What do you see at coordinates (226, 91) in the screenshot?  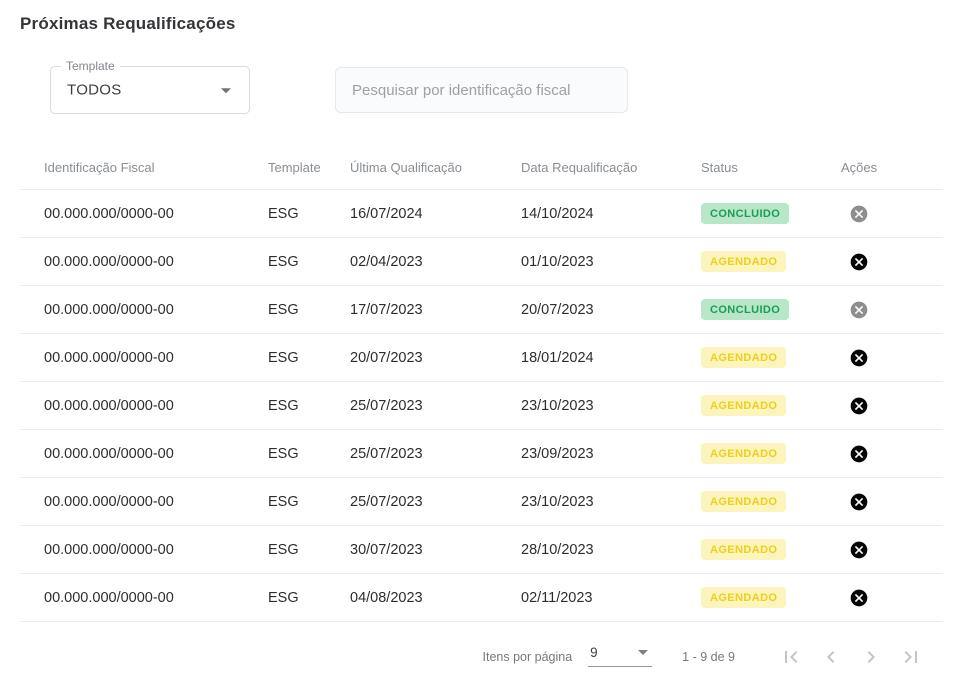 I see `caret-down-icon` at bounding box center [226, 91].